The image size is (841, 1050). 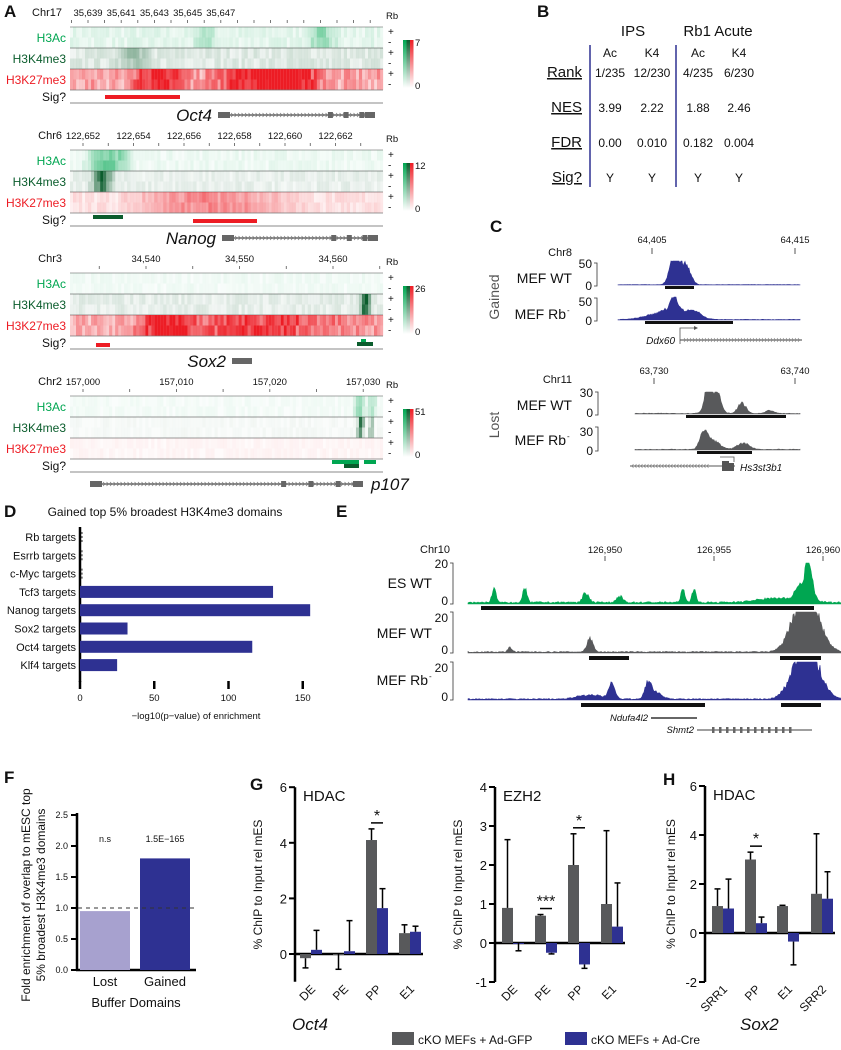 What do you see at coordinates (507, 925) in the screenshot?
I see `bar-de-ad-gfp` at bounding box center [507, 925].